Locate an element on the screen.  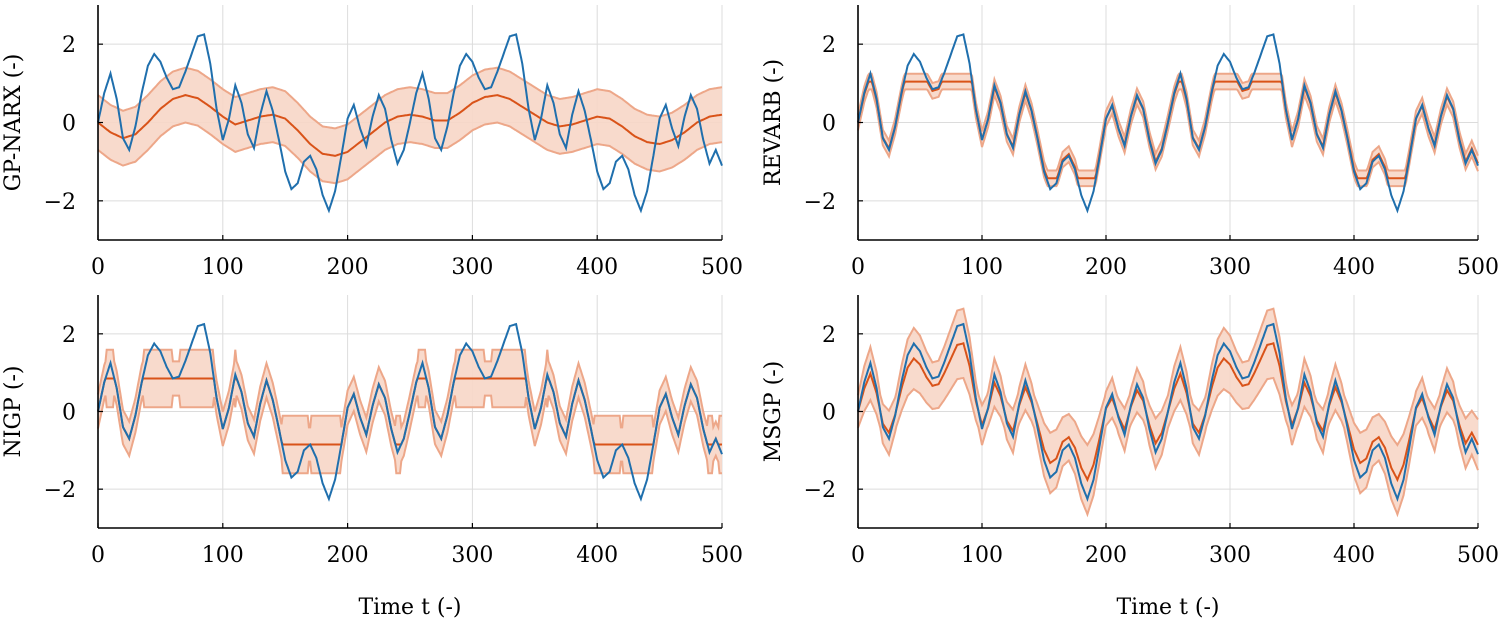
x-axis-label-right: Time t (-) is located at coordinates (1167, 607).